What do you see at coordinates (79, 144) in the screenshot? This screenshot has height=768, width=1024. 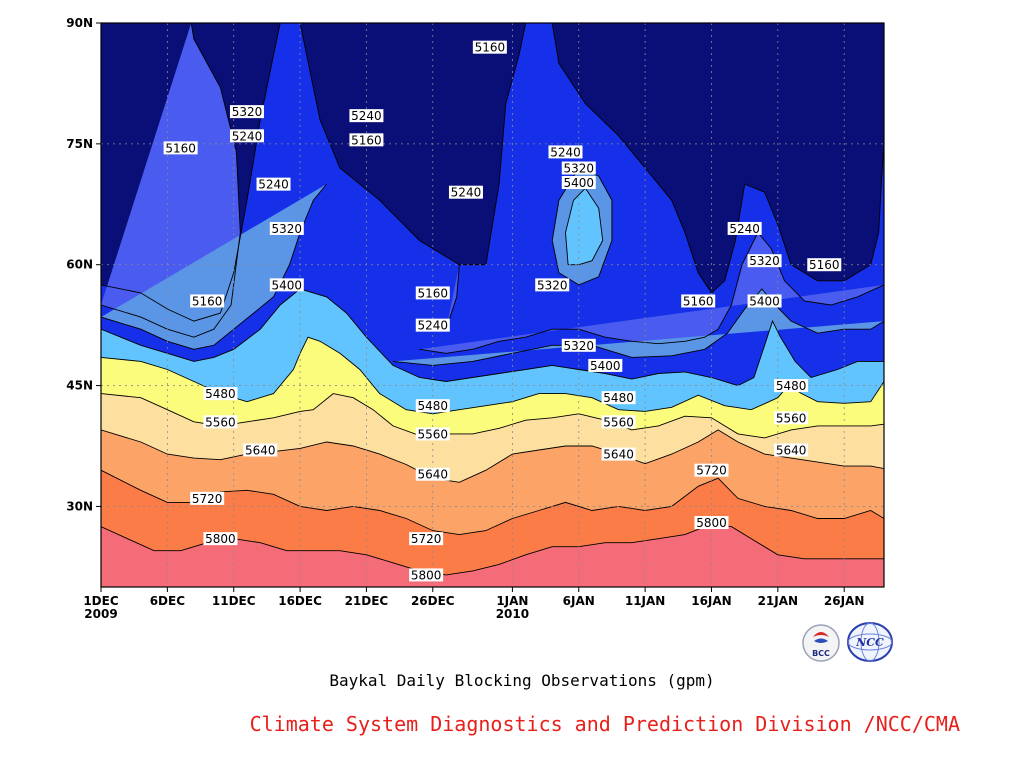 I see `y-tick-label: 75N` at bounding box center [79, 144].